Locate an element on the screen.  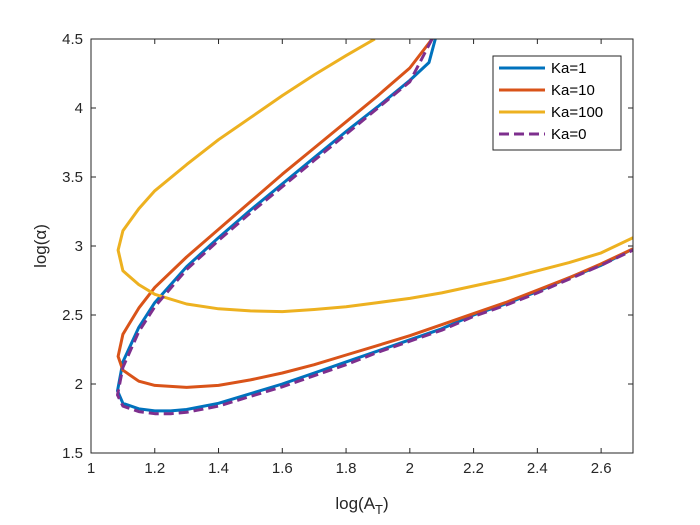
x-axis-label: log(AT) is located at coordinates (361, 505).